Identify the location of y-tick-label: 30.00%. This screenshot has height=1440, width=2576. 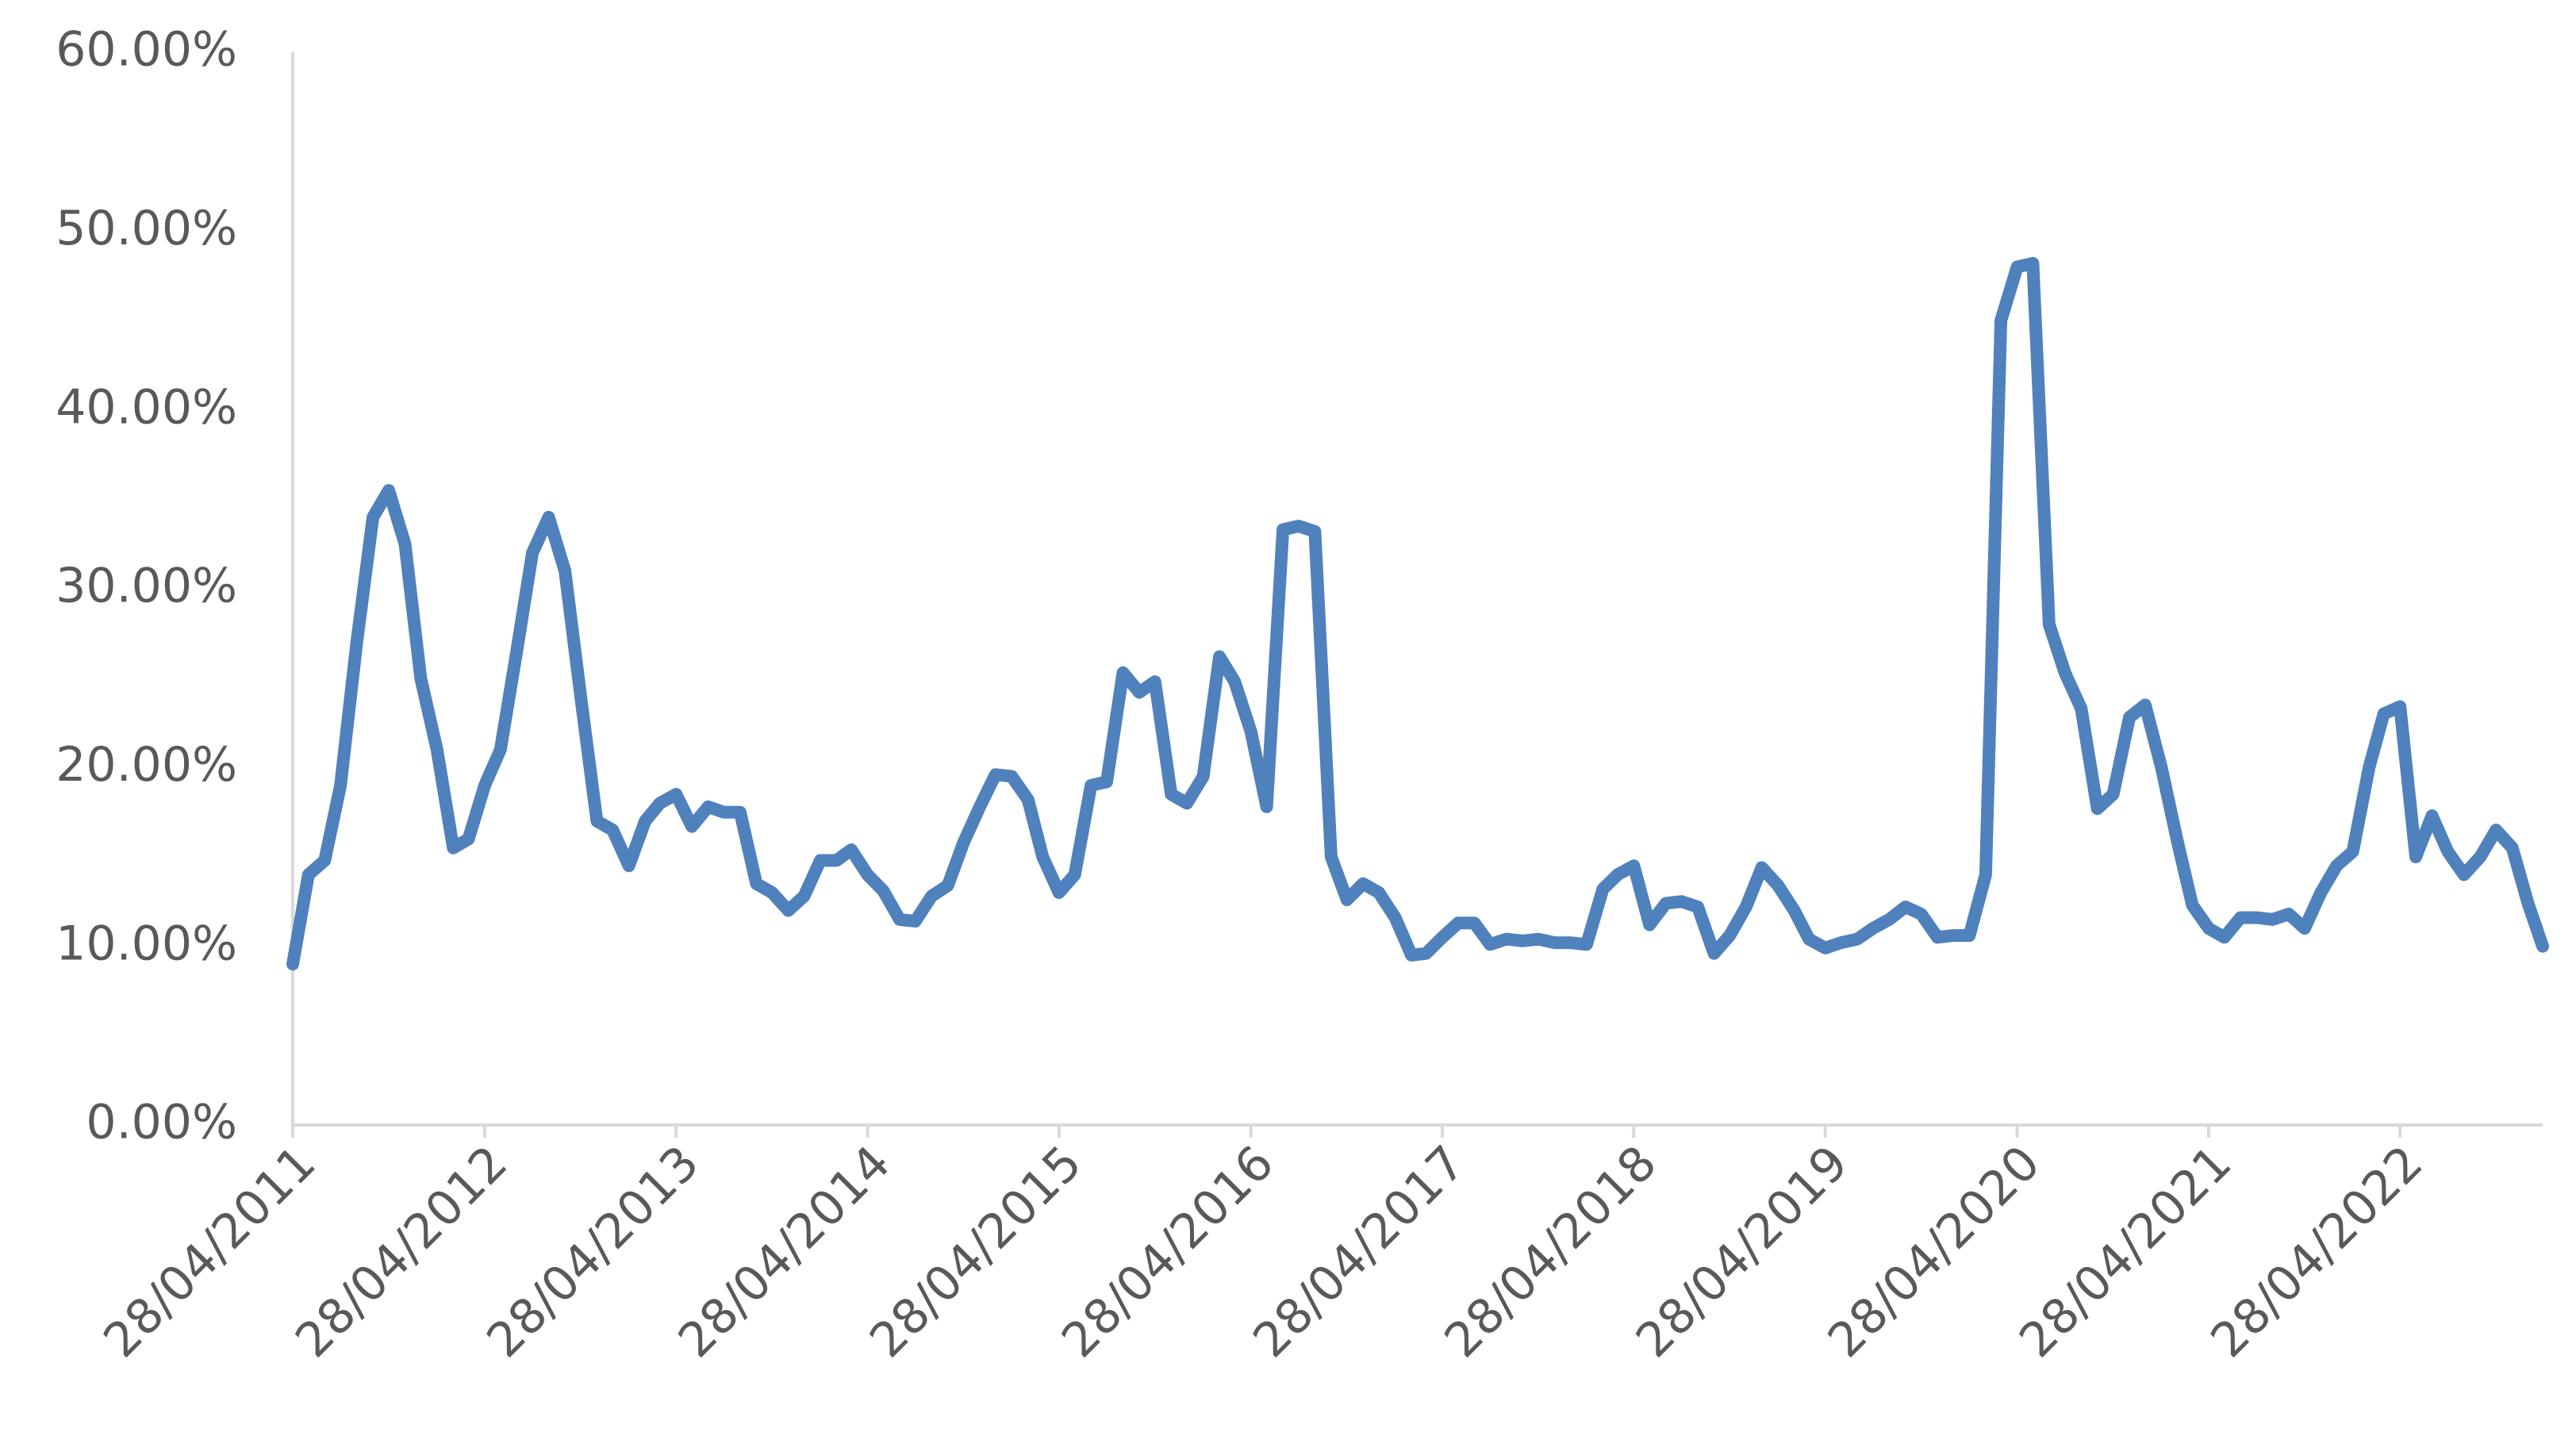
(146, 586).